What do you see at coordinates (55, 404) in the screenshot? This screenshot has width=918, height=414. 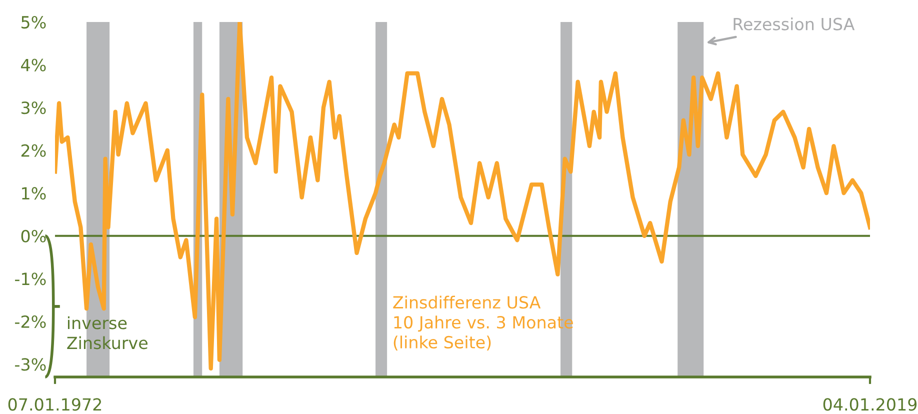 I see `x-tick-label: 07.01.1972` at bounding box center [55, 404].